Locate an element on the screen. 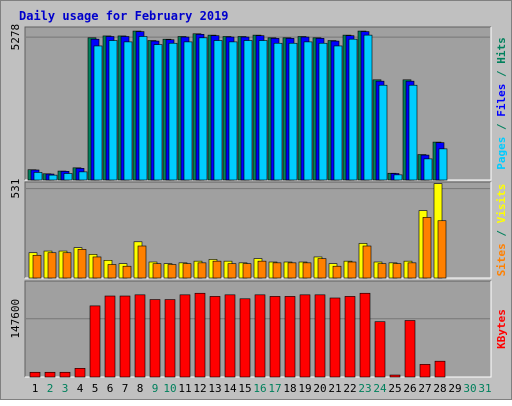 The width and height of the screenshot is (512, 406). x-tick-label: 13 is located at coordinates (214, 388).